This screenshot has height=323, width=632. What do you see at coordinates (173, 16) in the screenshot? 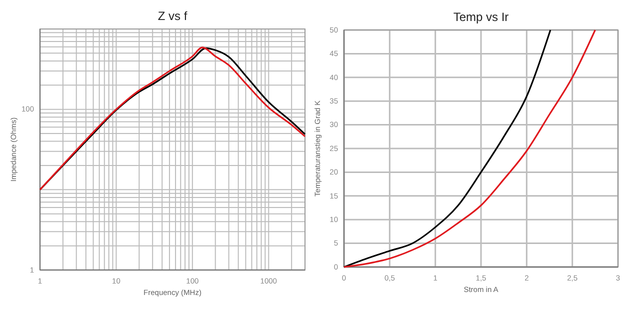
I see `chart-title: Z vs f` at bounding box center [173, 16].